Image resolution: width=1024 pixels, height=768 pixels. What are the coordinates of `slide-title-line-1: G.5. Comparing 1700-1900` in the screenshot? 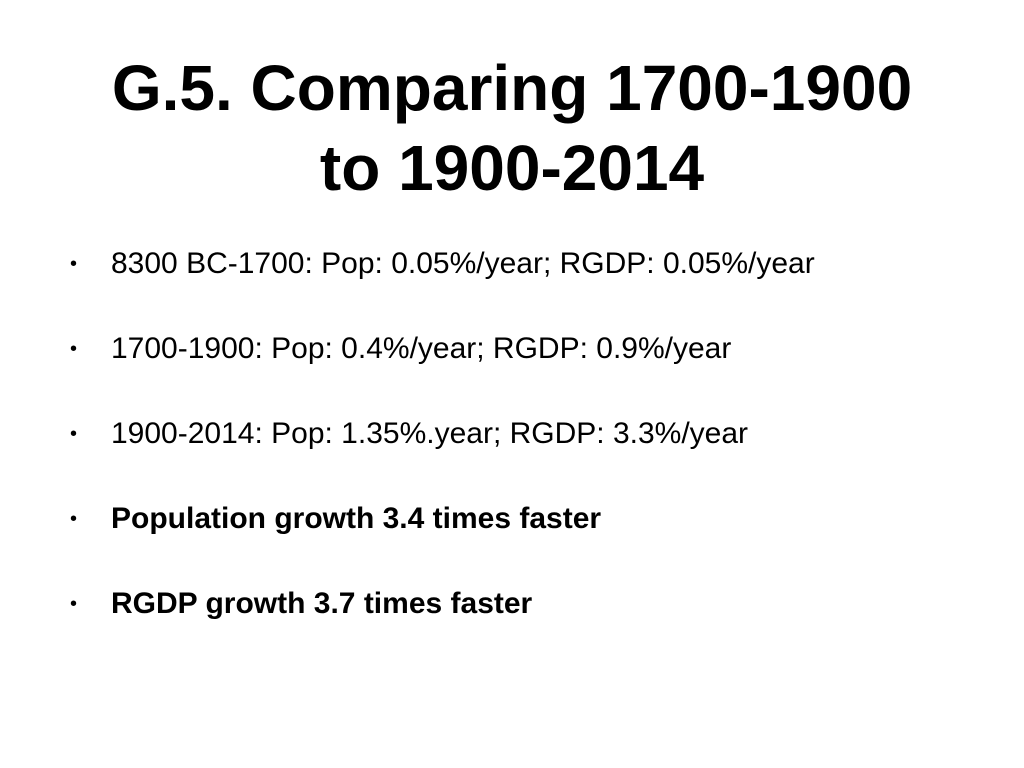 It's located at (512, 88).